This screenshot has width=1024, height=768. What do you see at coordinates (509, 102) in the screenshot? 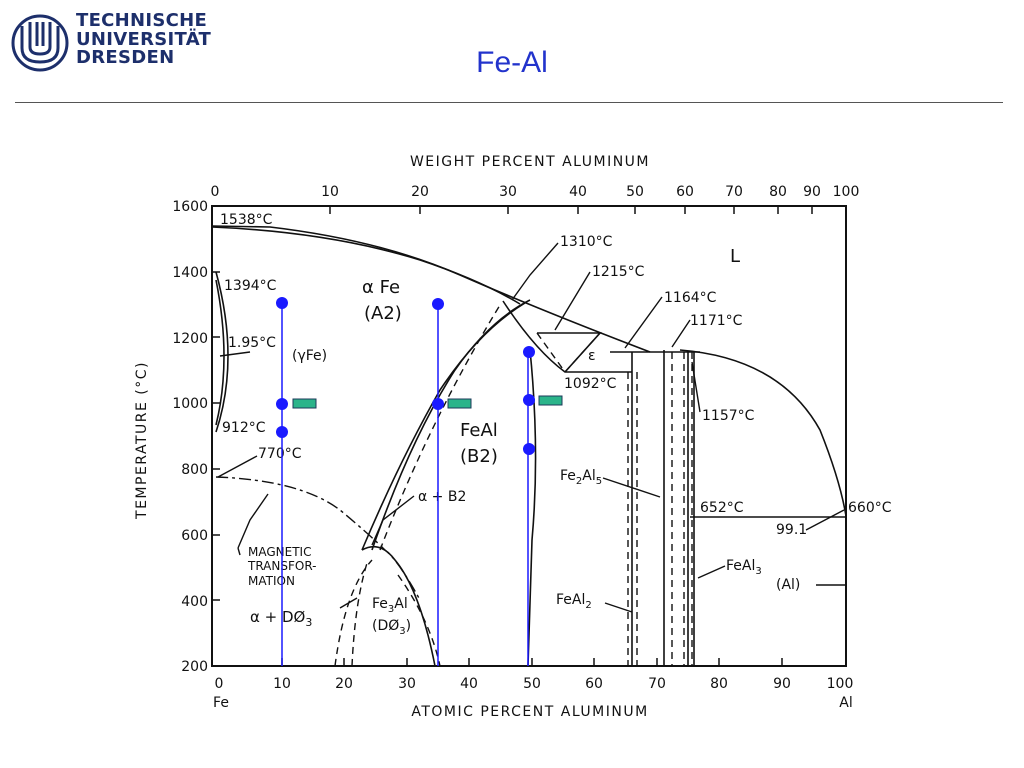
I see `title-divider` at bounding box center [509, 102].